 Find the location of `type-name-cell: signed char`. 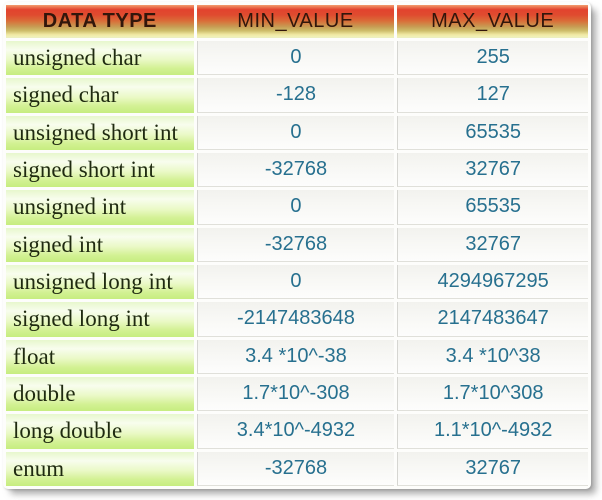

type-name-cell: signed char is located at coordinates (100, 95).